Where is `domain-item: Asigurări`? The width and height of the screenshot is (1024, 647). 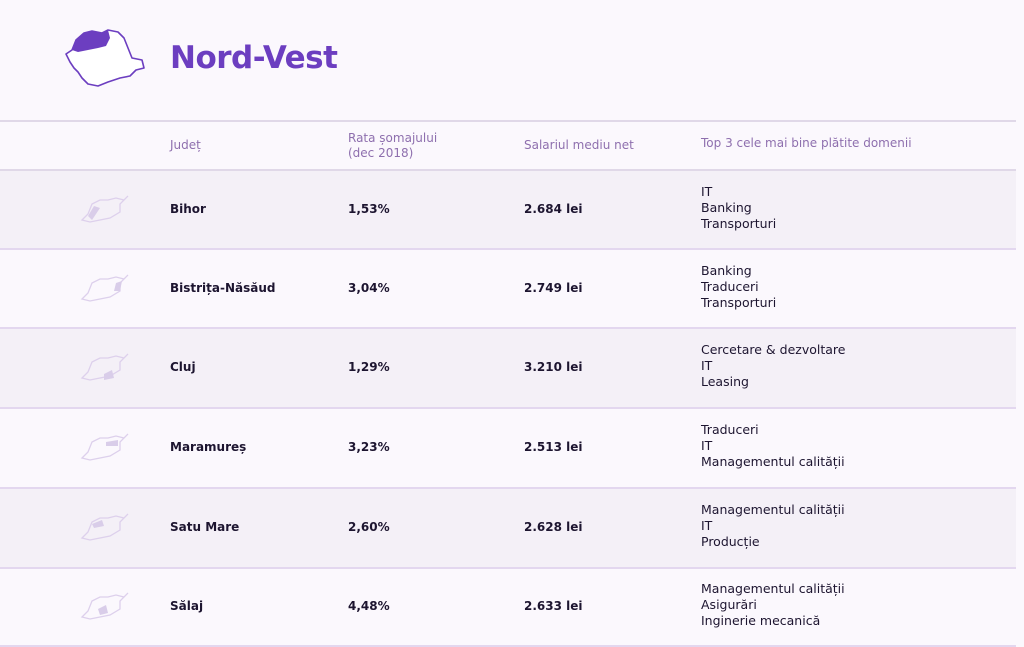
domain-item: Asigurări is located at coordinates (729, 604).